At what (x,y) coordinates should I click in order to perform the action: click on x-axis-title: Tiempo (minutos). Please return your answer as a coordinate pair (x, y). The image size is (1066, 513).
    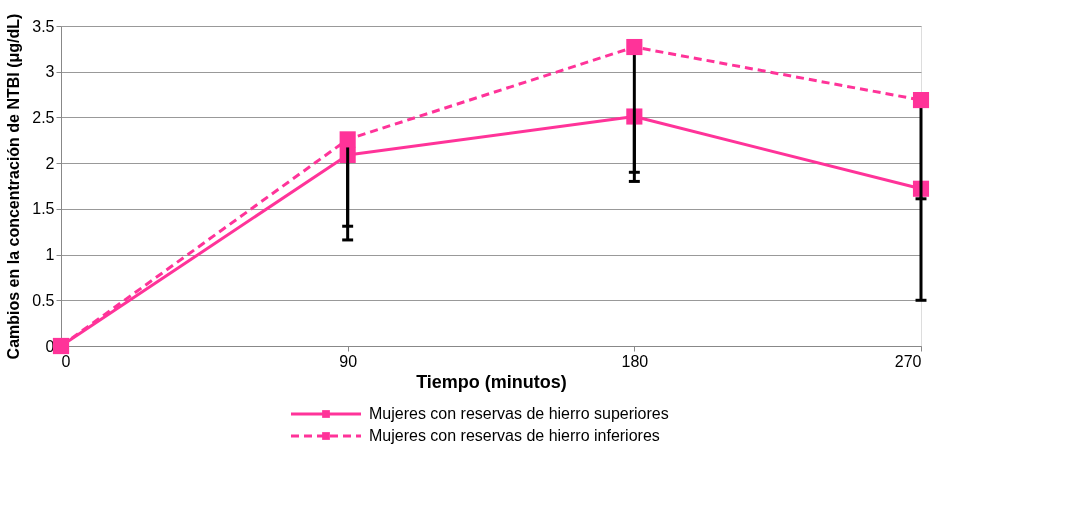
    Looking at the image, I should click on (491, 381).